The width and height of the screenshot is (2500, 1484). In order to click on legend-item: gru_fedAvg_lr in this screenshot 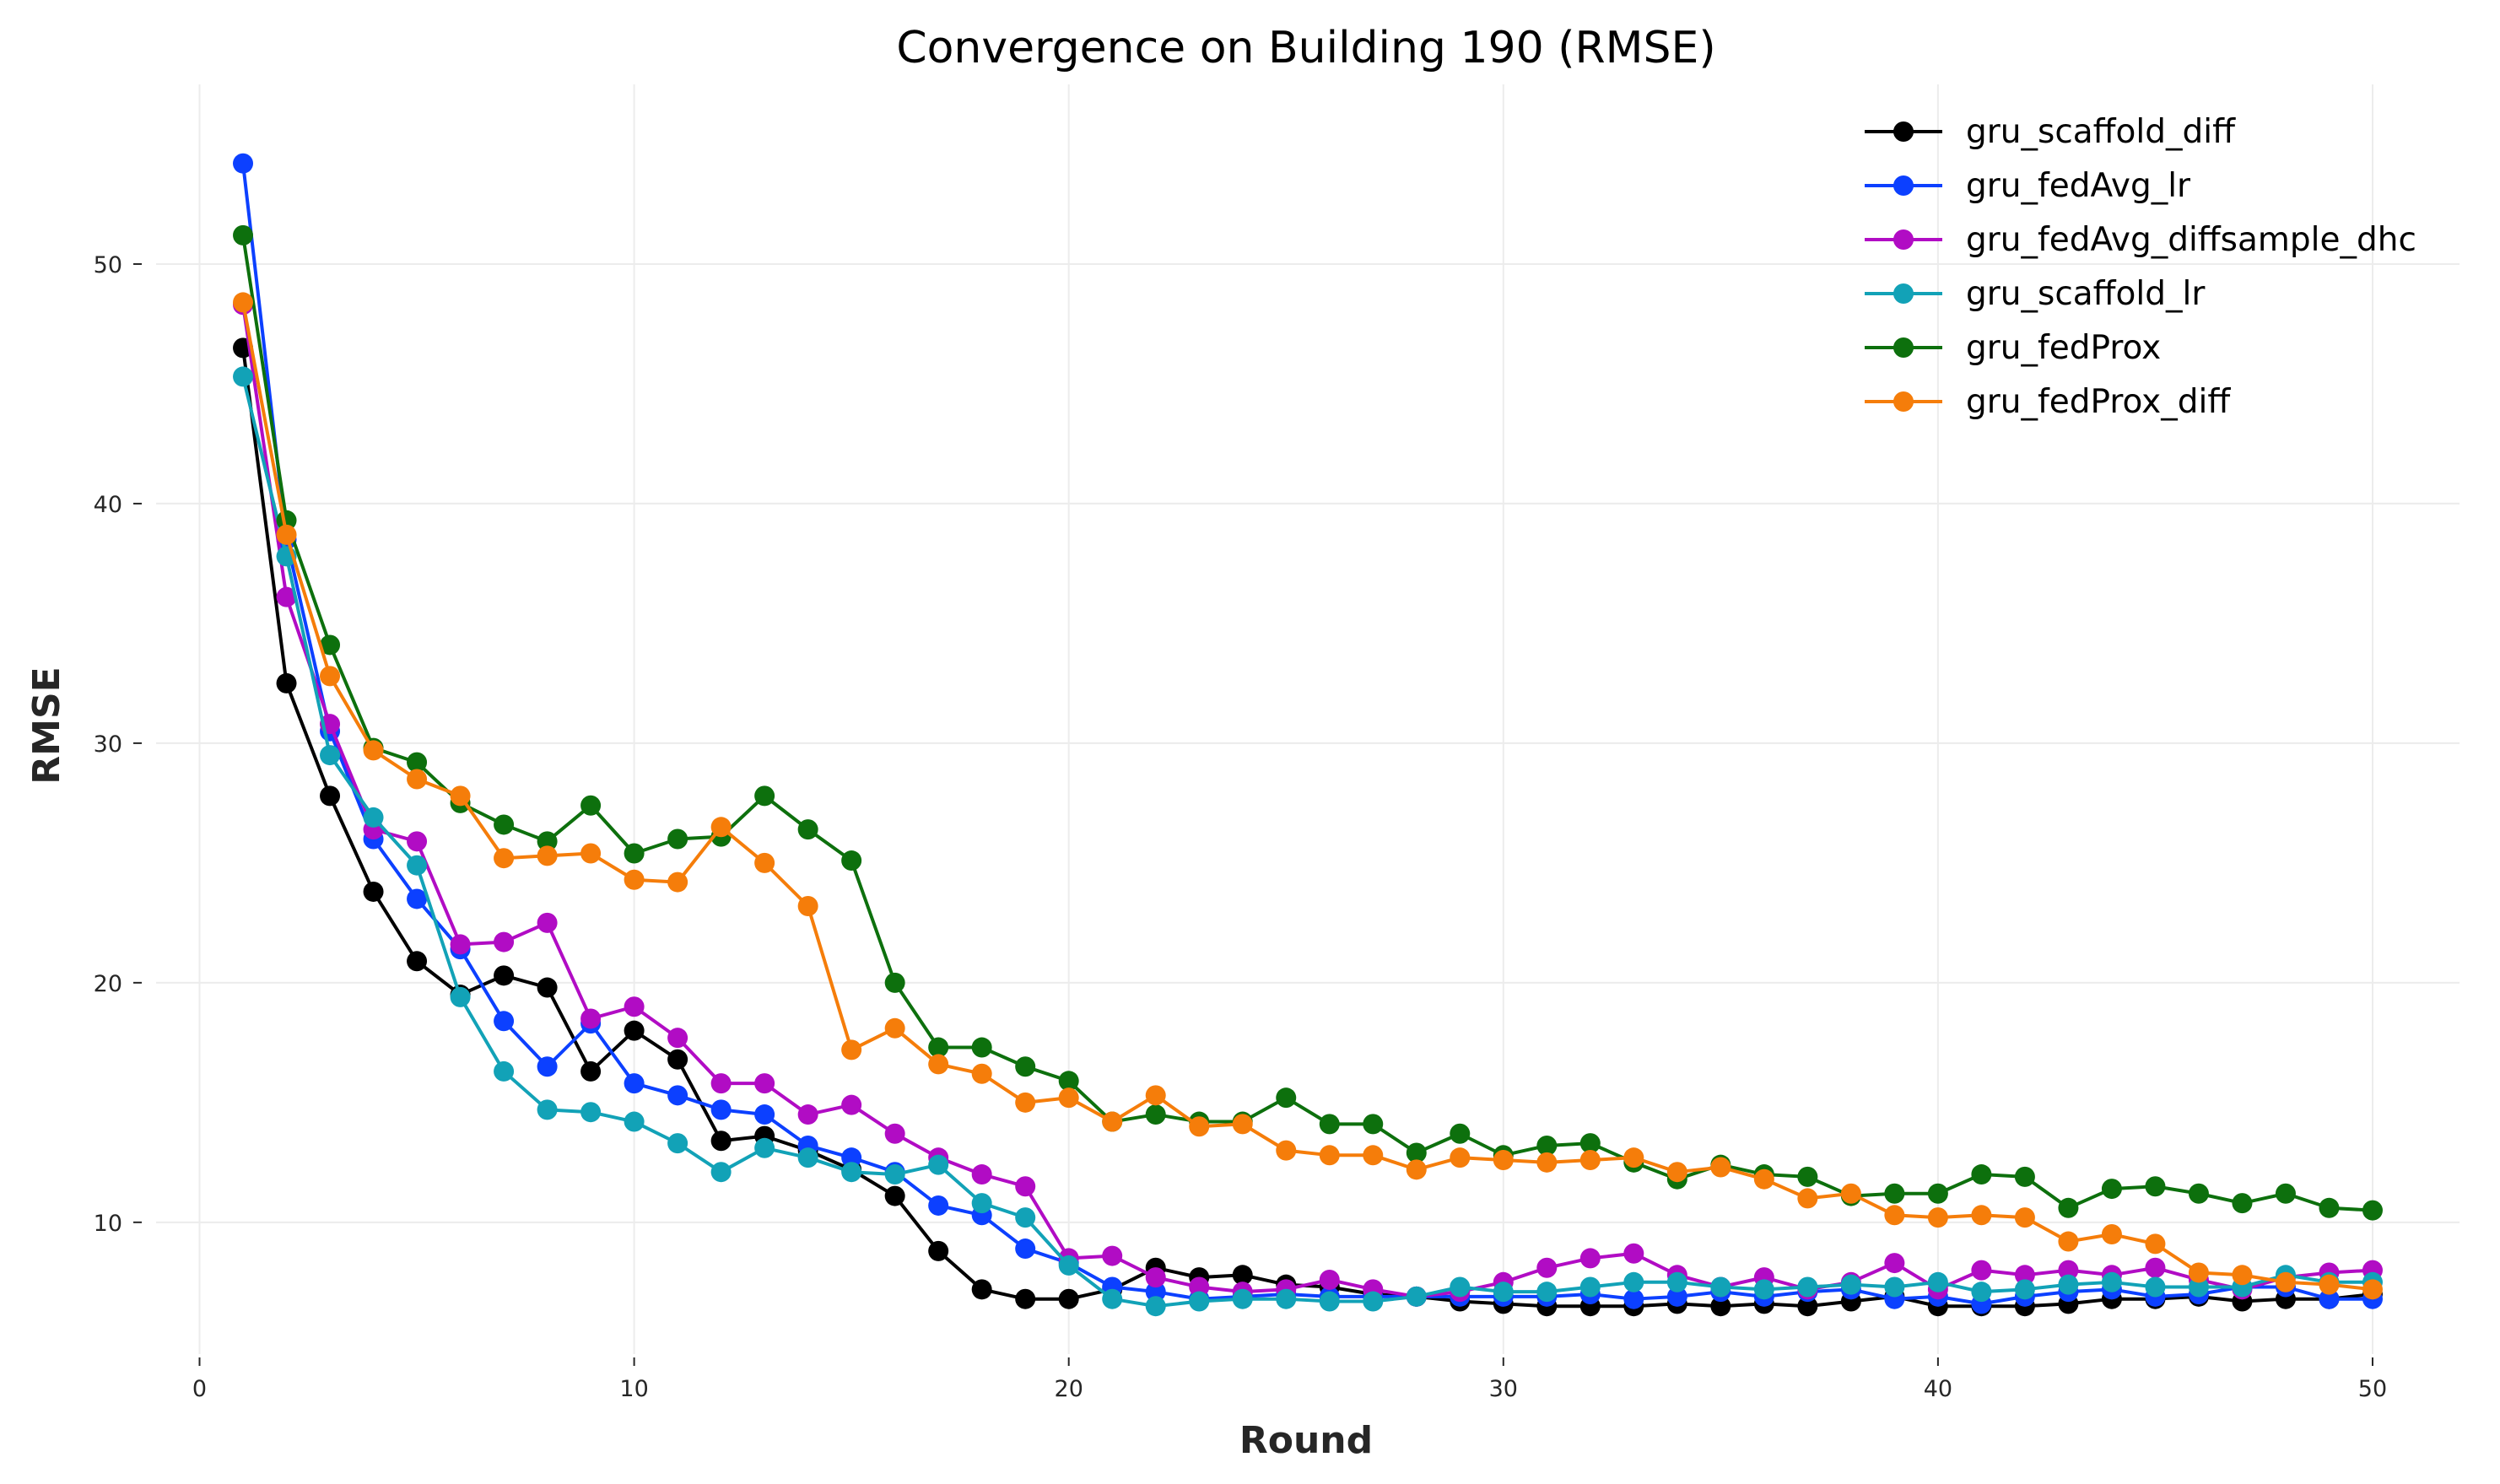, I will do `click(2028, 186)`.